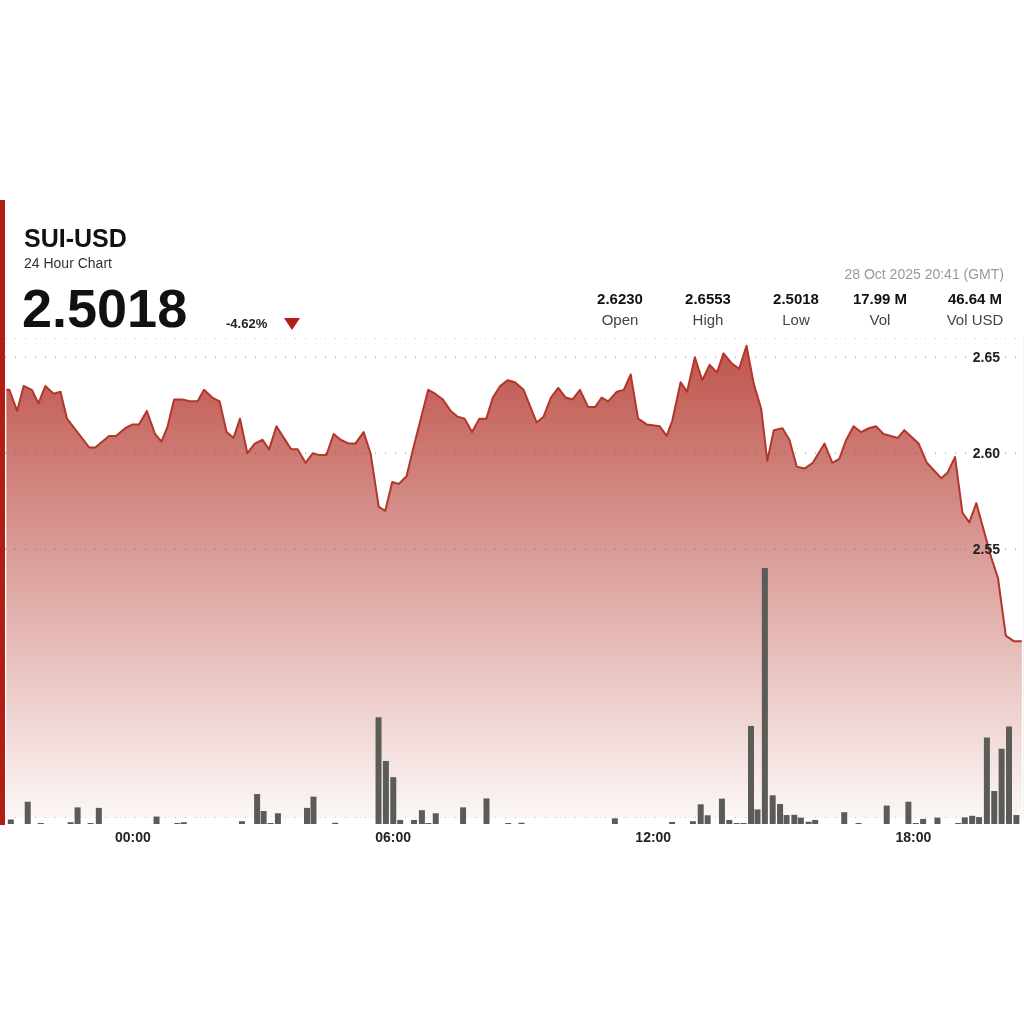 The image size is (1024, 1024). What do you see at coordinates (880, 298) in the screenshot?
I see `text: 17.99 M` at bounding box center [880, 298].